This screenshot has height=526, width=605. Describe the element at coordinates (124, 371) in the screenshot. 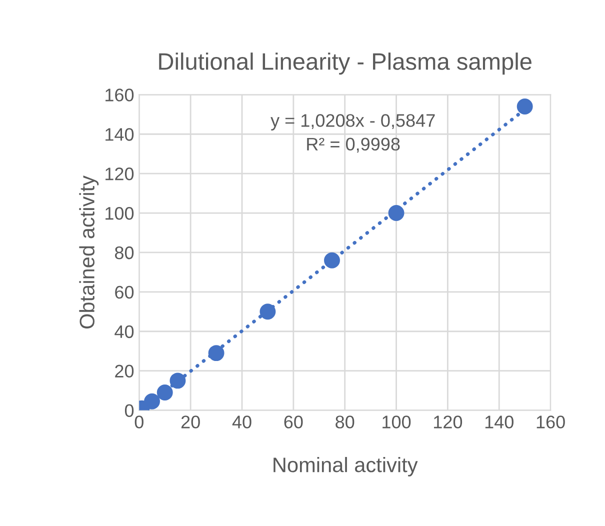

I see `y-tick-label: 20` at that location.